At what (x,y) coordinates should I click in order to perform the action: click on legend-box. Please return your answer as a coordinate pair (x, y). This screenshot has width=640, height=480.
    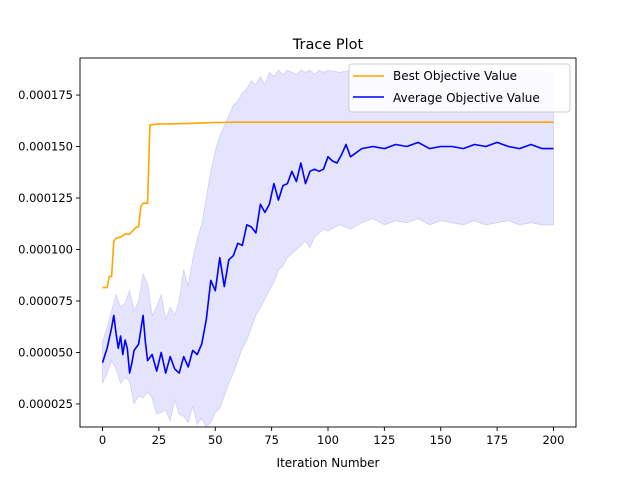
    Looking at the image, I should click on (459, 88).